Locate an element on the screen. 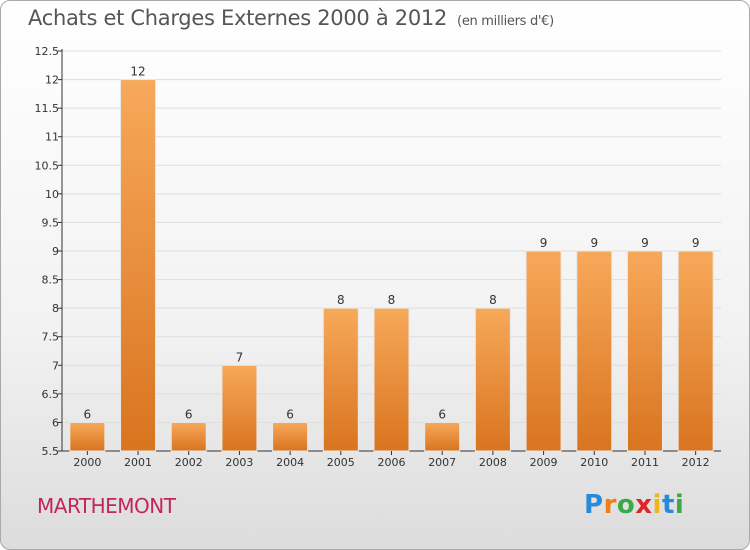  x-tick-label: 2012 is located at coordinates (696, 462).